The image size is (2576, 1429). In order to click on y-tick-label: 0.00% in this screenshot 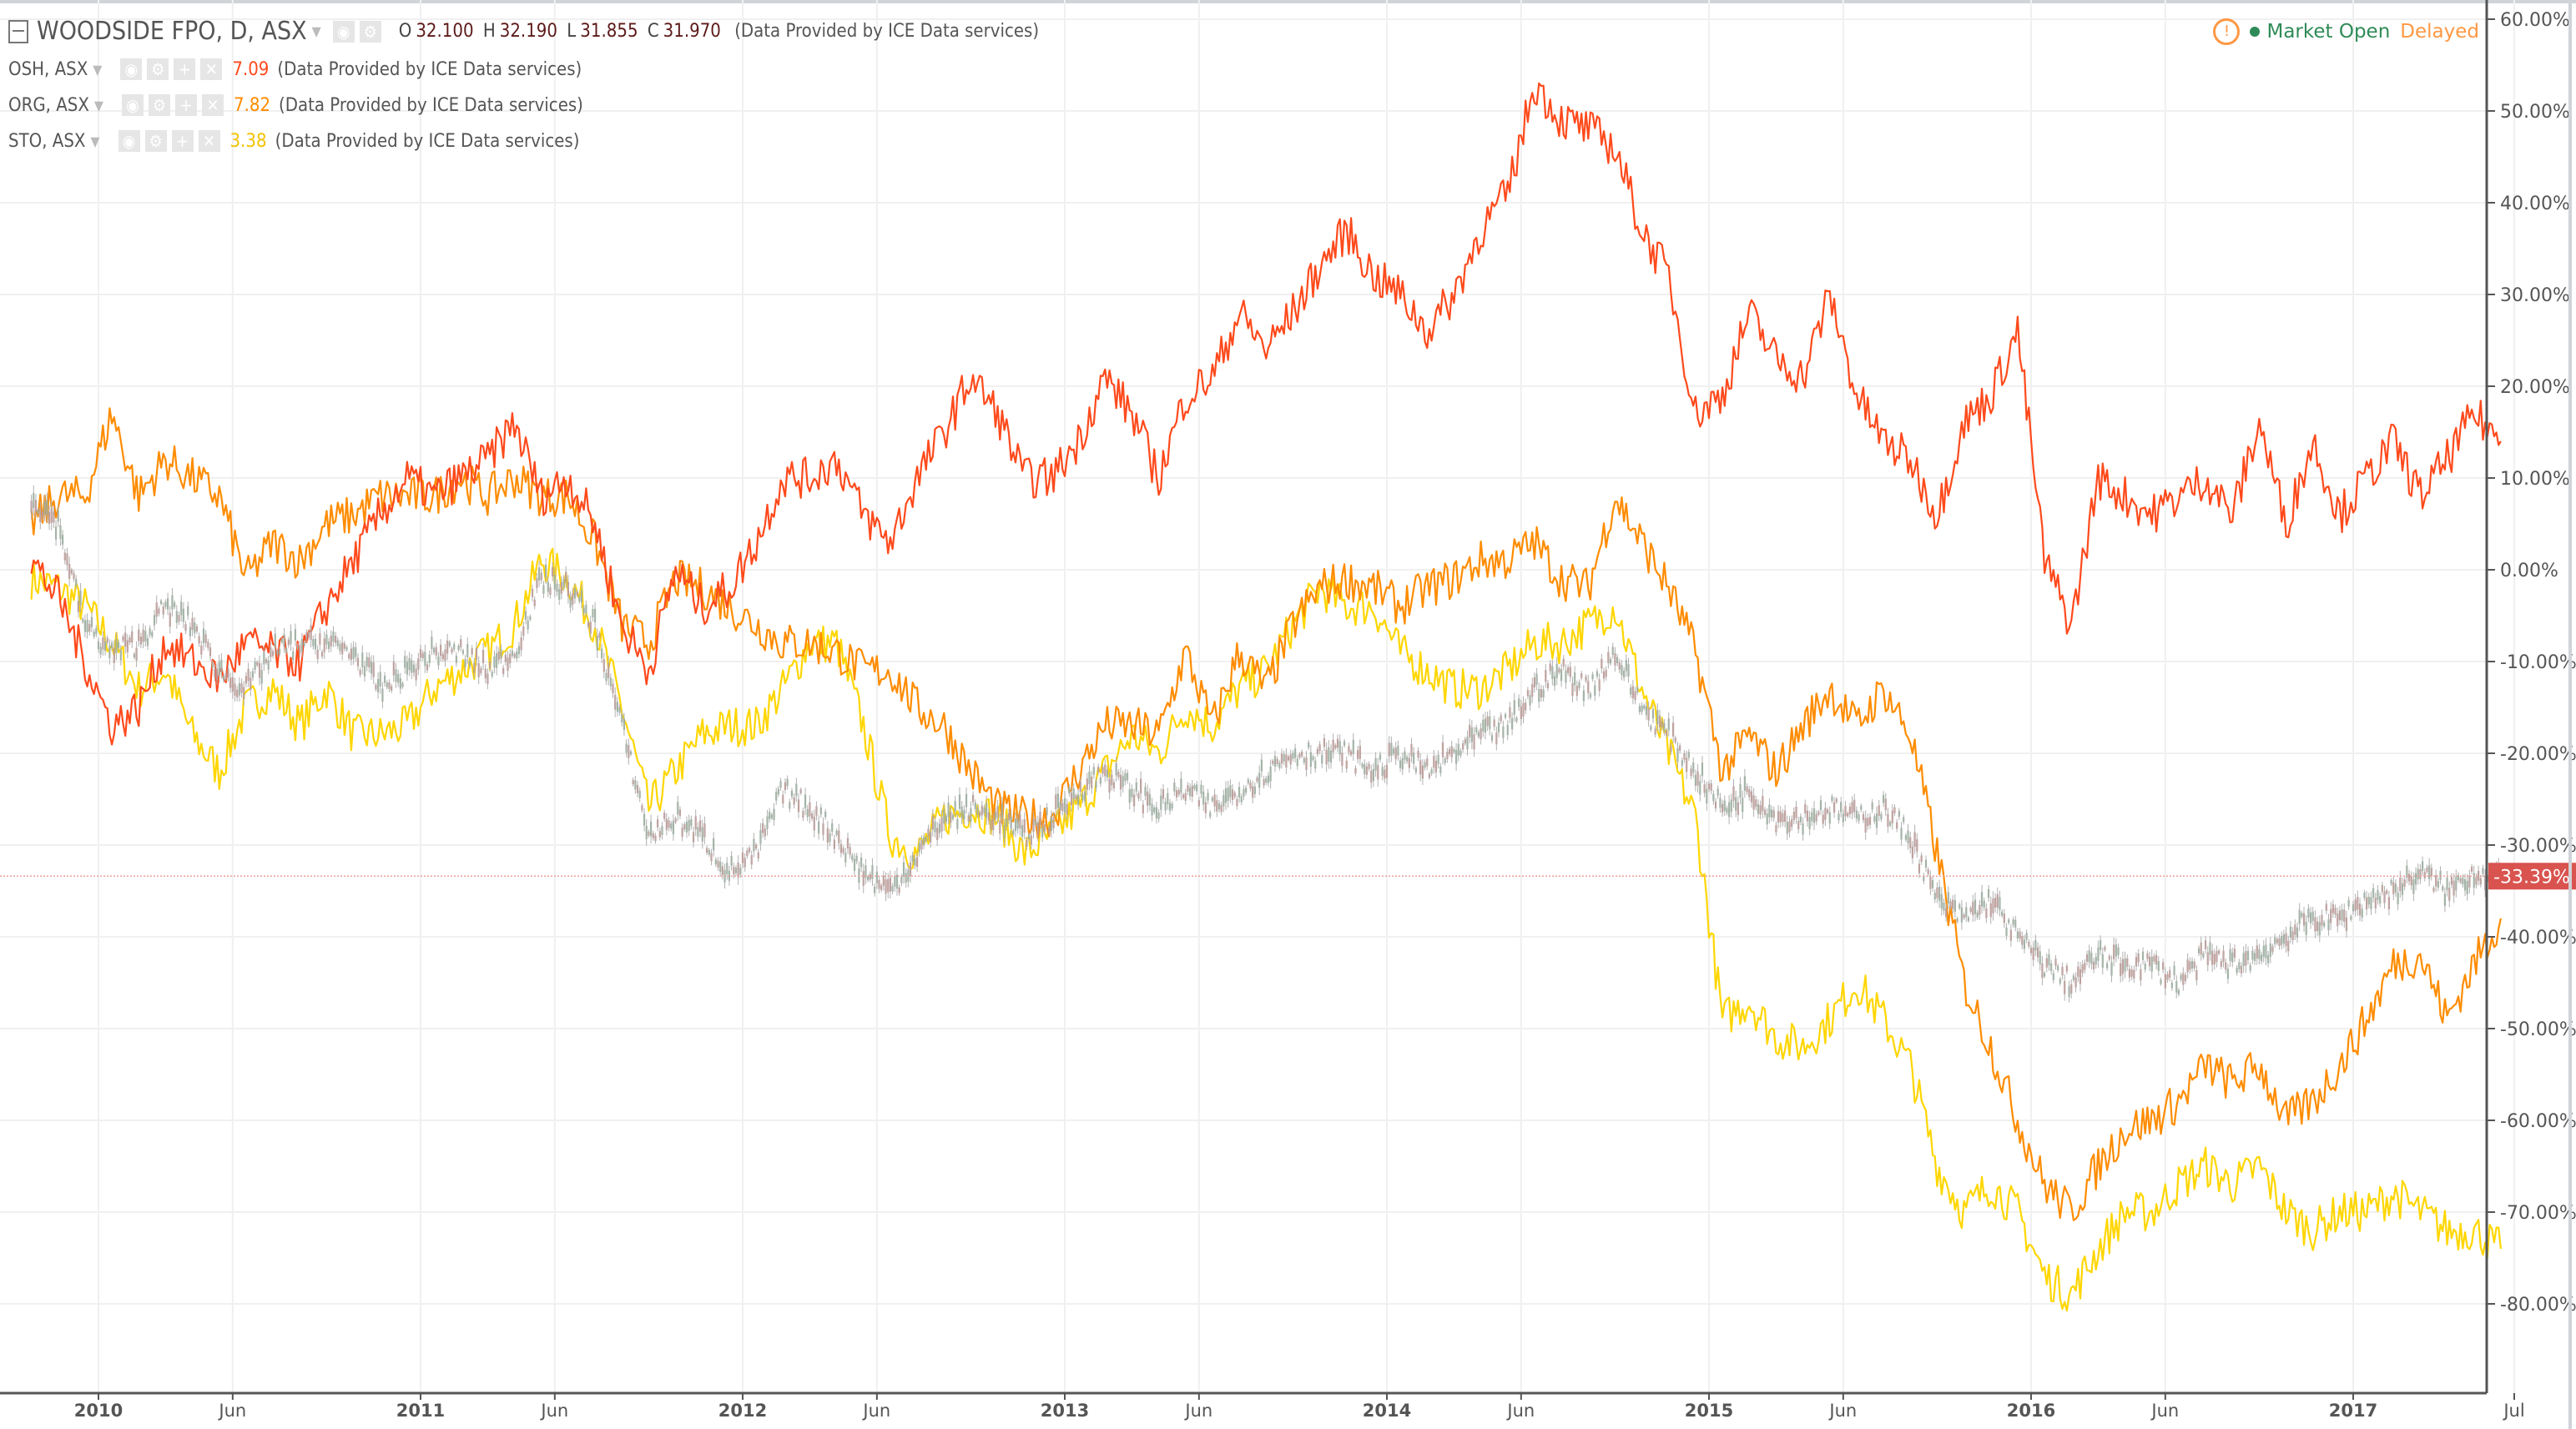, I will do `click(2529, 571)`.